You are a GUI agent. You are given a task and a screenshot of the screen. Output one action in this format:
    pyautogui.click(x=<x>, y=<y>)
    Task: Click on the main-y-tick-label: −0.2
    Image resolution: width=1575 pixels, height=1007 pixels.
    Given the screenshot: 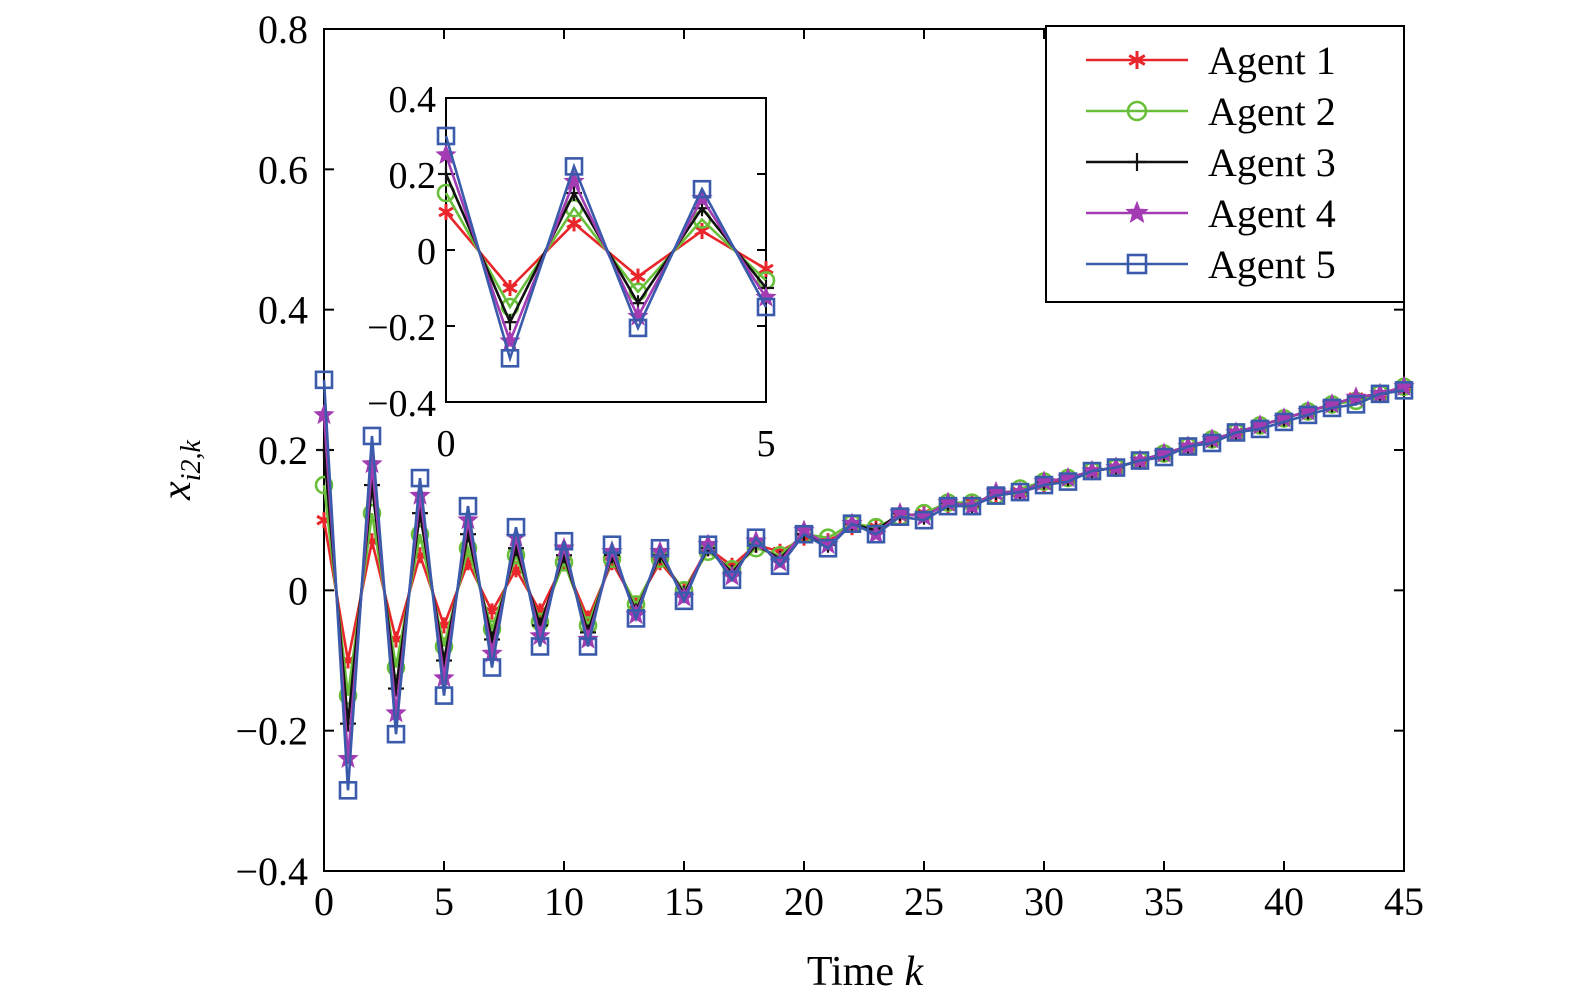 What is the action you would take?
    pyautogui.click(x=271, y=731)
    